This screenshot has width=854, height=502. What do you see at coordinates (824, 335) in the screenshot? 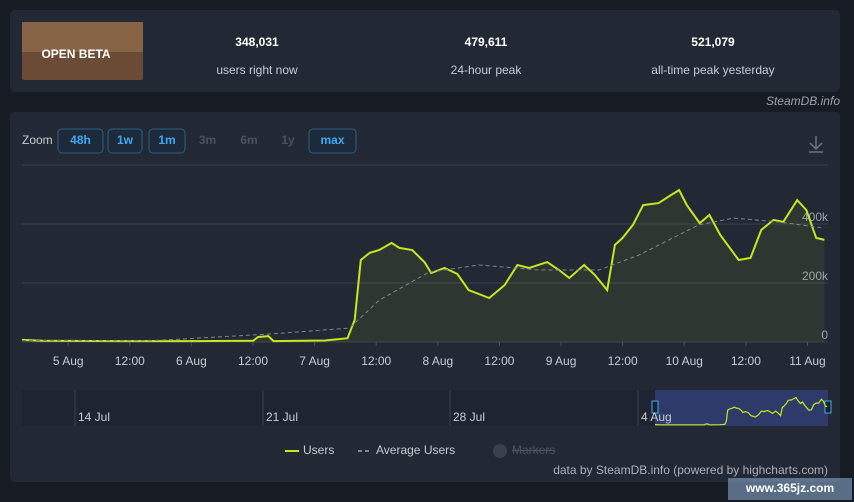
I see `y-tick-label: 0` at bounding box center [824, 335].